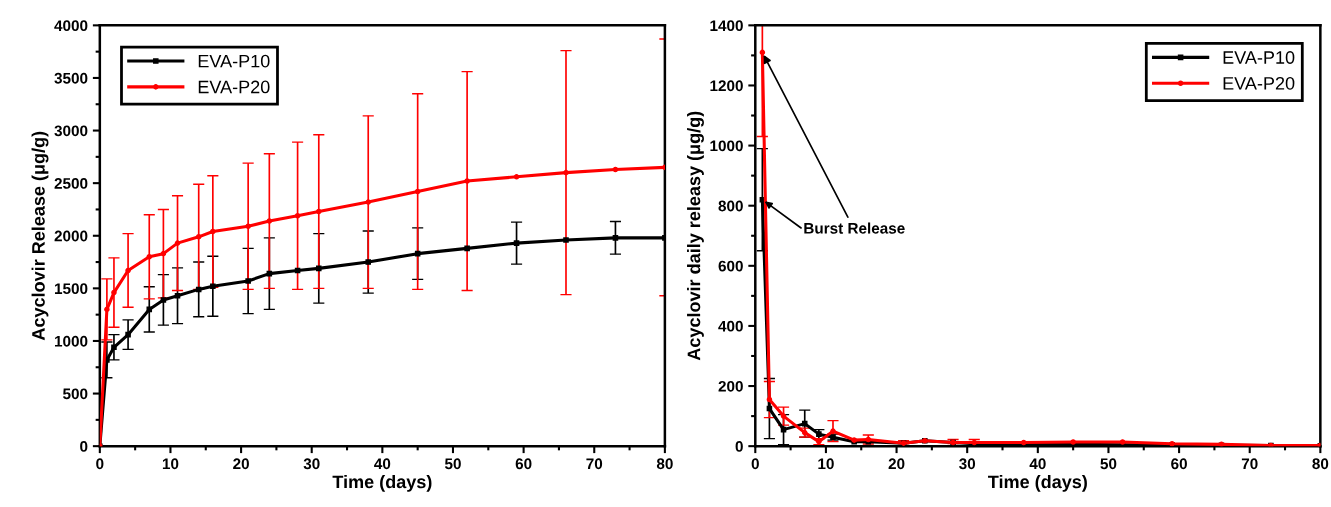 This screenshot has height=507, width=1331. I want to click on y-tick-label: 1500, so click(71, 289).